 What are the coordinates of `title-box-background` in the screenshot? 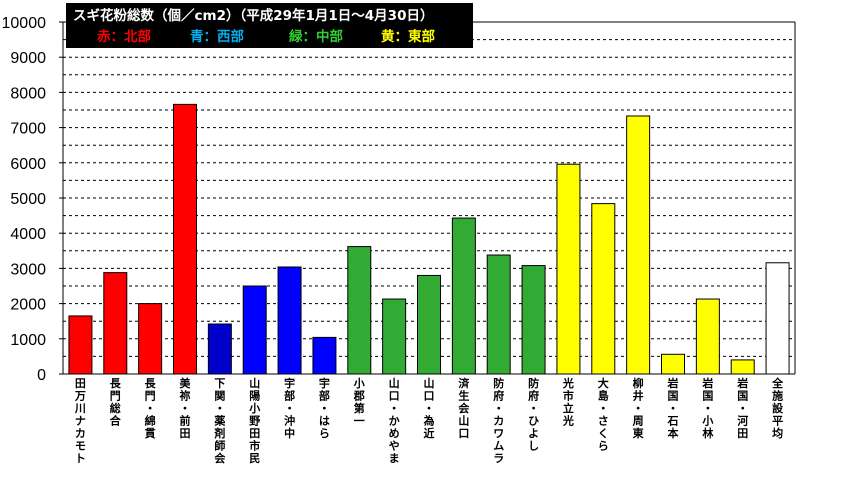 It's located at (269, 25).